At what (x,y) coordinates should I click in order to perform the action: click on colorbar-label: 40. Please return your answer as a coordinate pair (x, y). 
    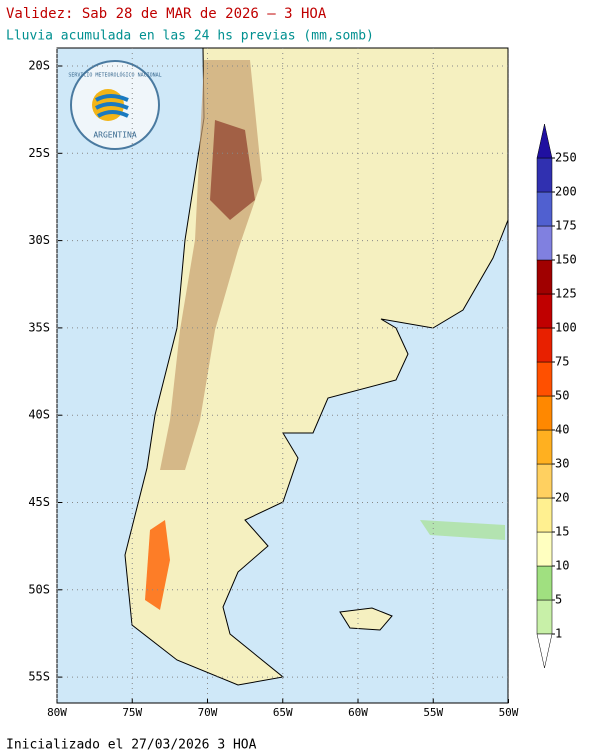
    Looking at the image, I should click on (562, 430).